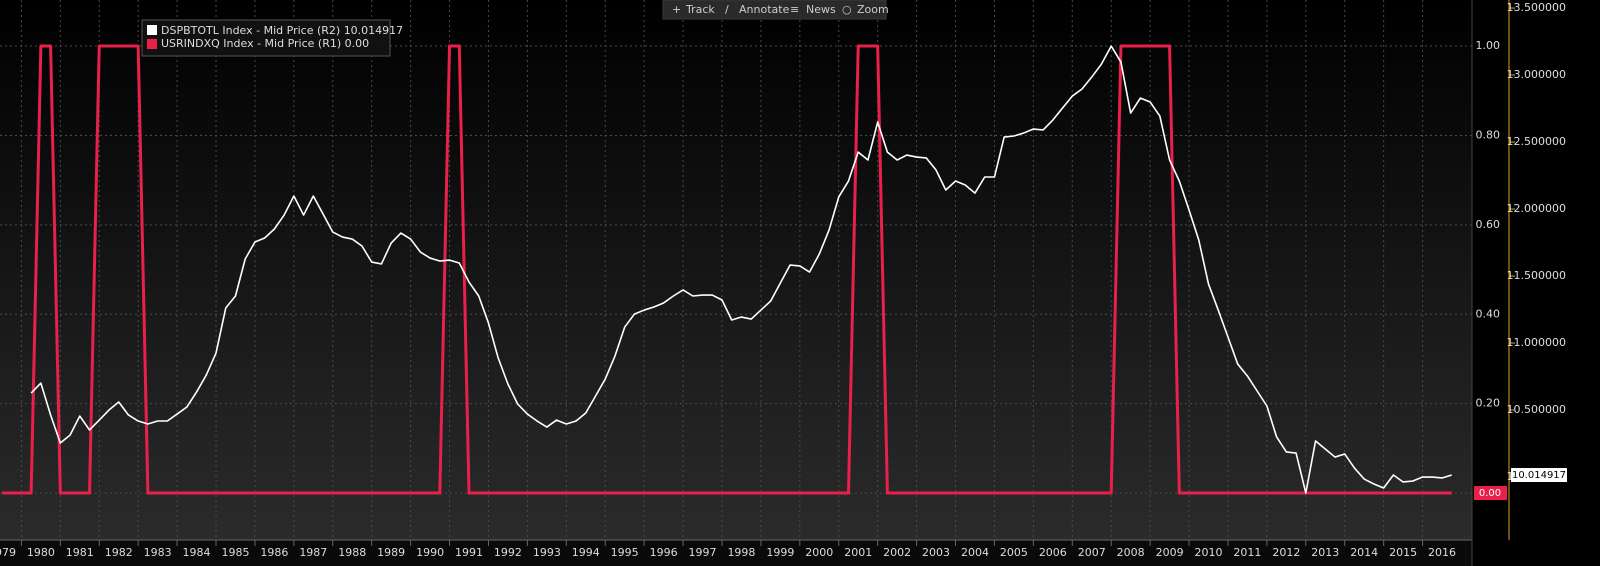 The width and height of the screenshot is (1600, 566). What do you see at coordinates (1092, 552) in the screenshot?
I see `x-tick-label: 2007` at bounding box center [1092, 552].